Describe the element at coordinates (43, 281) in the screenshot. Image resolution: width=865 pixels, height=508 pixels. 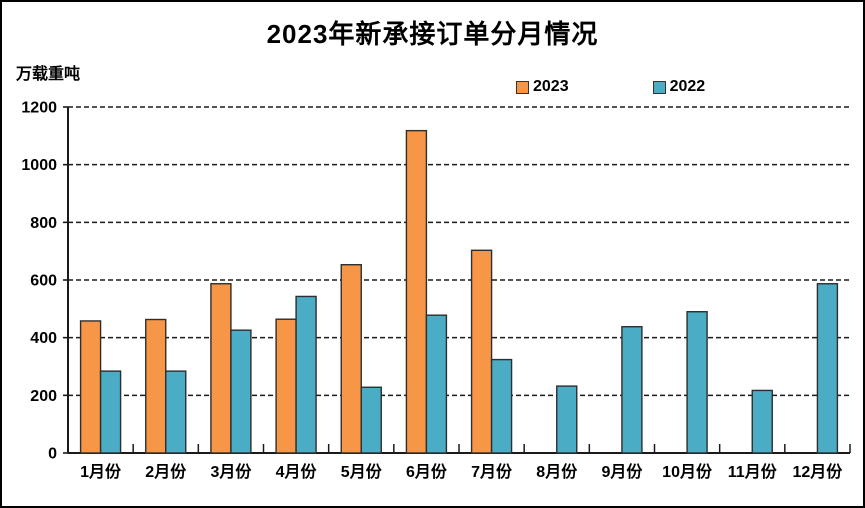
I see `y-tick-label-600: 600` at that location.